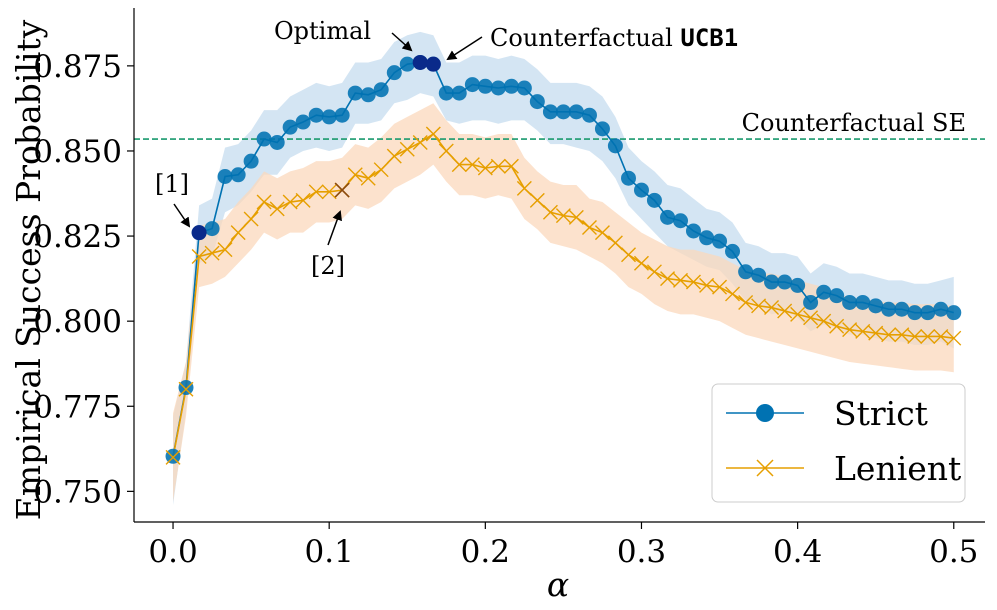 This screenshot has width=997, height=610. I want to click on annotation-ucb-arrow, so click(464, 48).